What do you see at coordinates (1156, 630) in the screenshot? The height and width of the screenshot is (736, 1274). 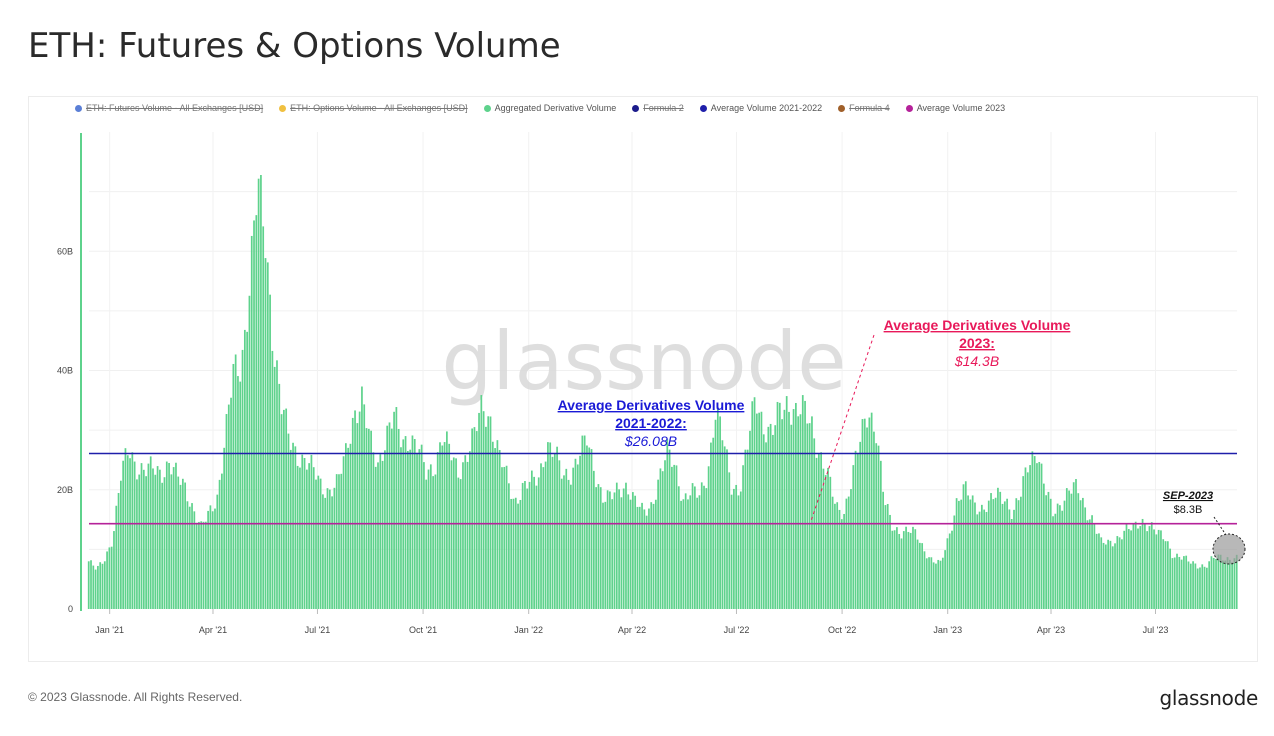 I see `x-tick-label: Jul '23` at bounding box center [1156, 630].